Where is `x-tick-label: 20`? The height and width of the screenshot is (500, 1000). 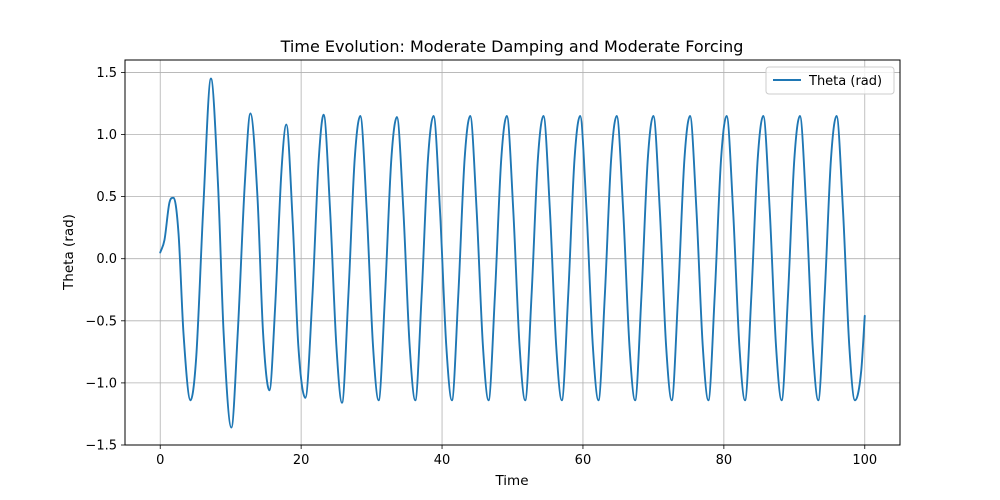 x-tick-label: 20 is located at coordinates (301, 460).